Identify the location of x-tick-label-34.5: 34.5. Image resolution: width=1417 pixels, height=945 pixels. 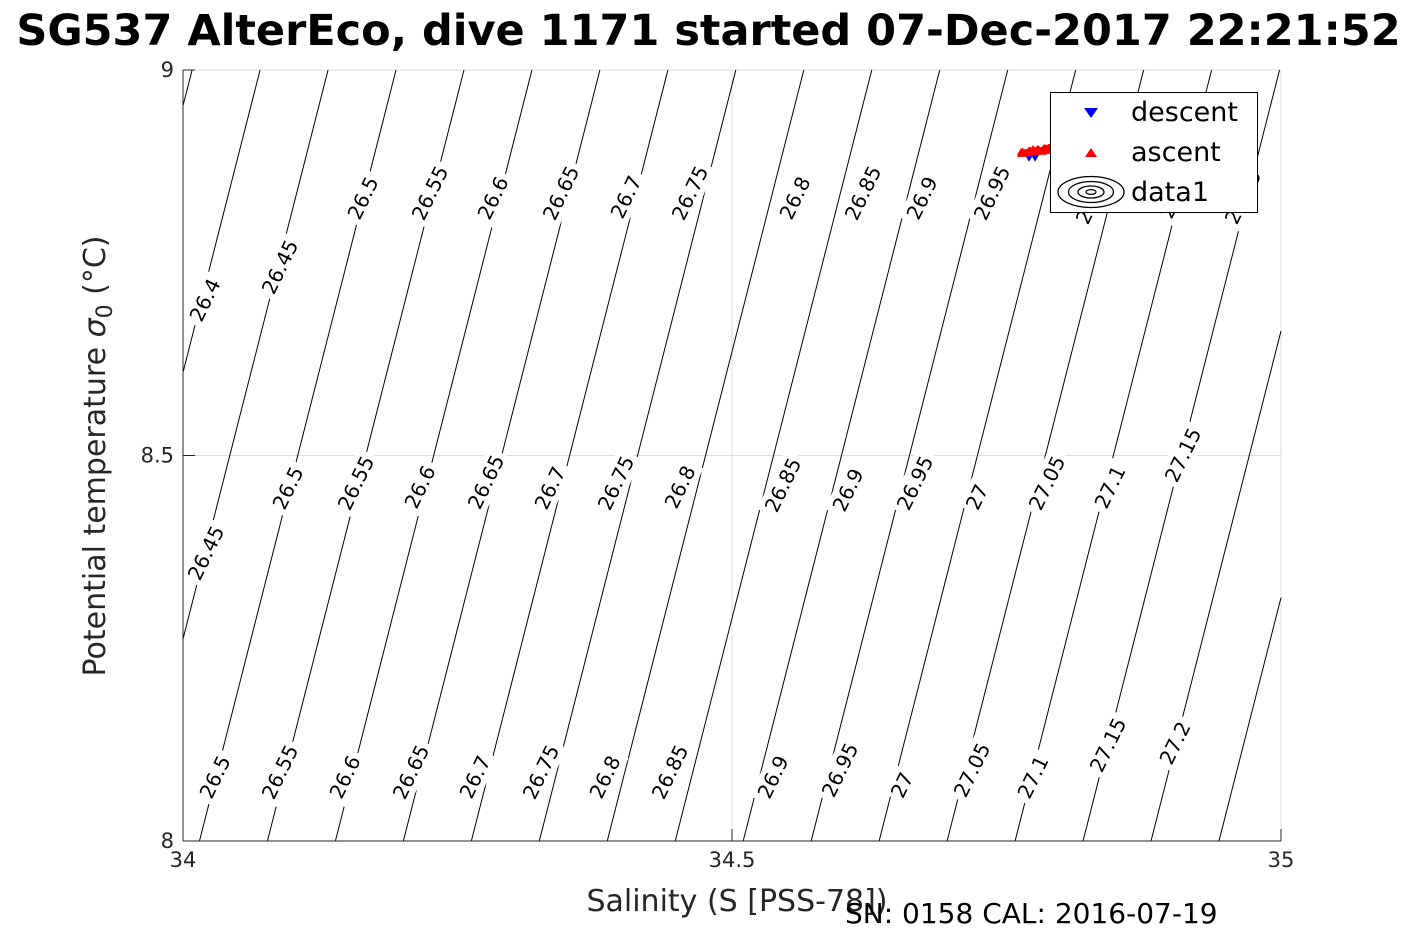
(732, 860).